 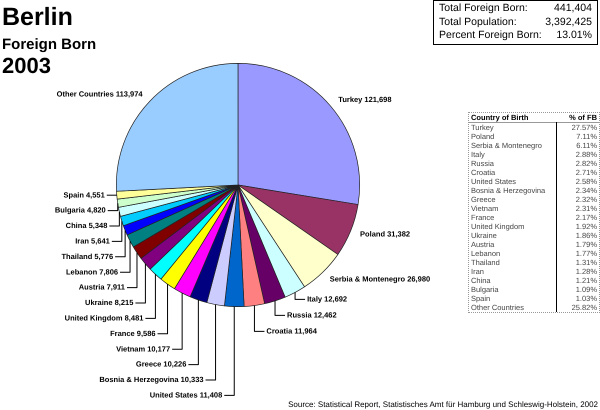 I want to click on text: Total Foreign Born: 441,404, so click(x=515, y=8).